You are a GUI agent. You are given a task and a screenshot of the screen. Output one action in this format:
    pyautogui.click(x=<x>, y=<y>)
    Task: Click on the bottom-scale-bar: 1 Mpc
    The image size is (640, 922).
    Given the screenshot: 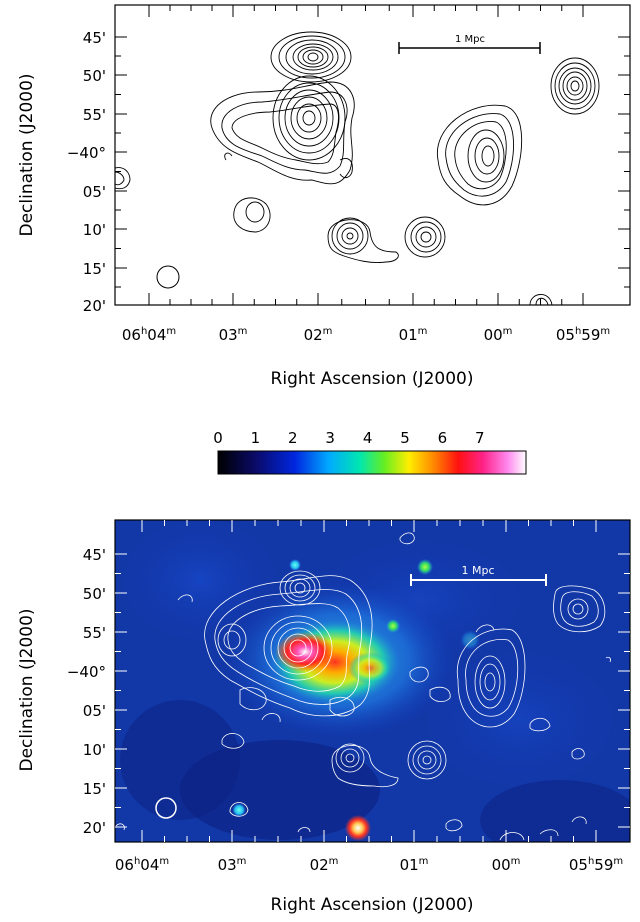 What is the action you would take?
    pyautogui.click(x=478, y=575)
    